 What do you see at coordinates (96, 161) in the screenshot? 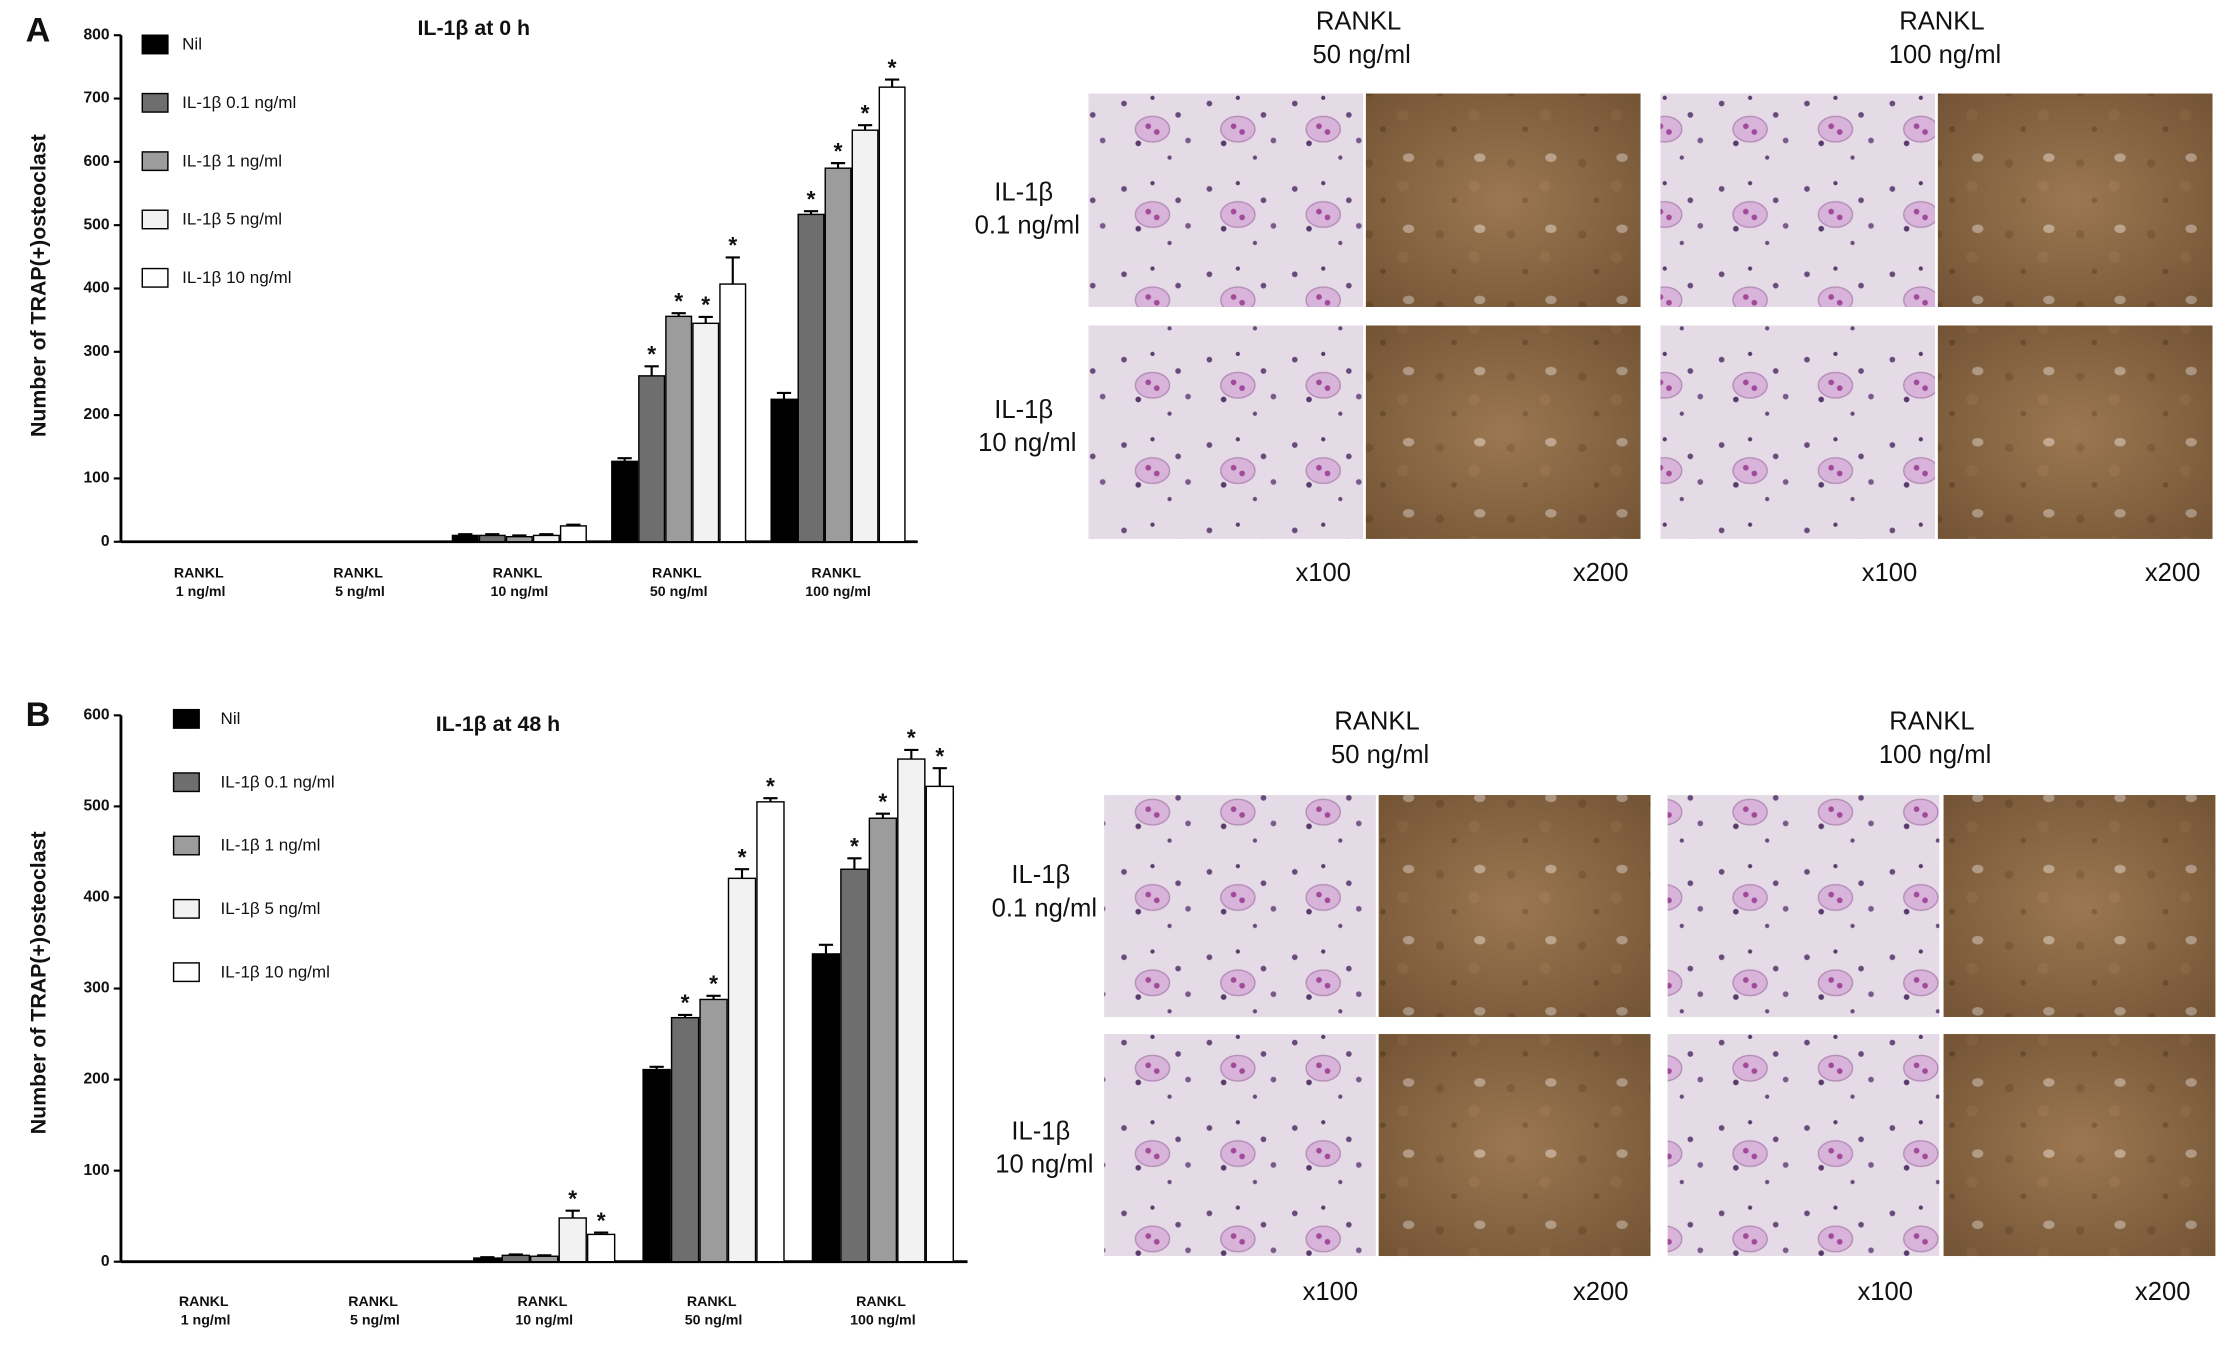
I see `y-tick-label: 600` at bounding box center [96, 161].